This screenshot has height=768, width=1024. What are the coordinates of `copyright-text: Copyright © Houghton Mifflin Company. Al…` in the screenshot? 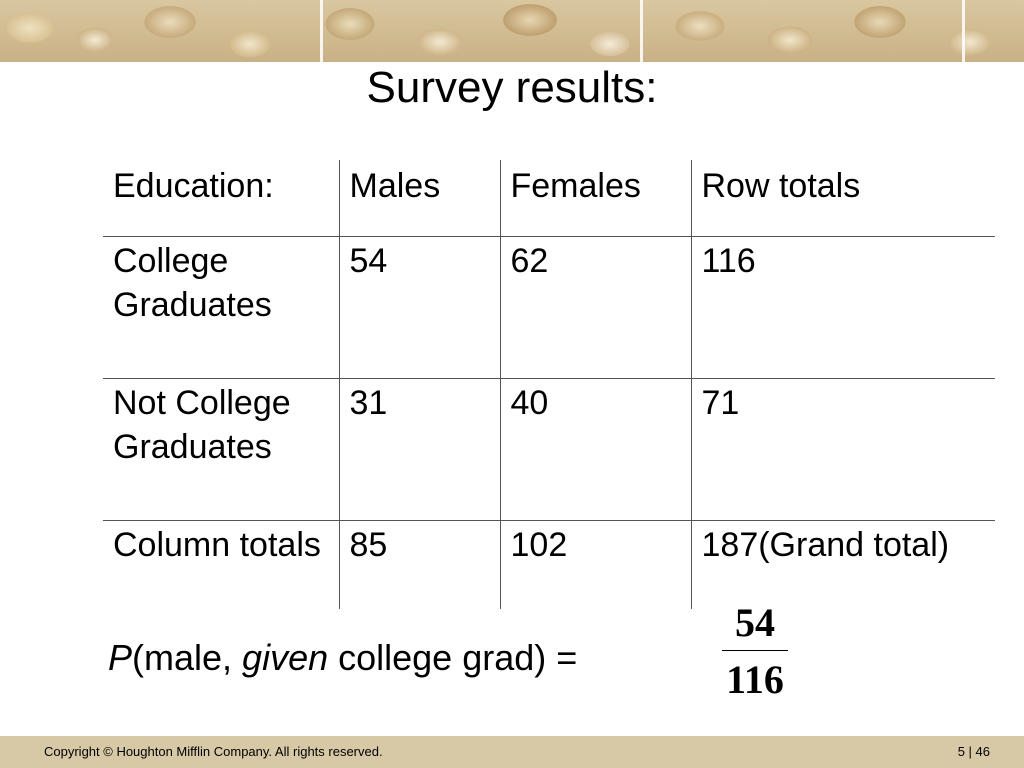 It's located at (213, 751).